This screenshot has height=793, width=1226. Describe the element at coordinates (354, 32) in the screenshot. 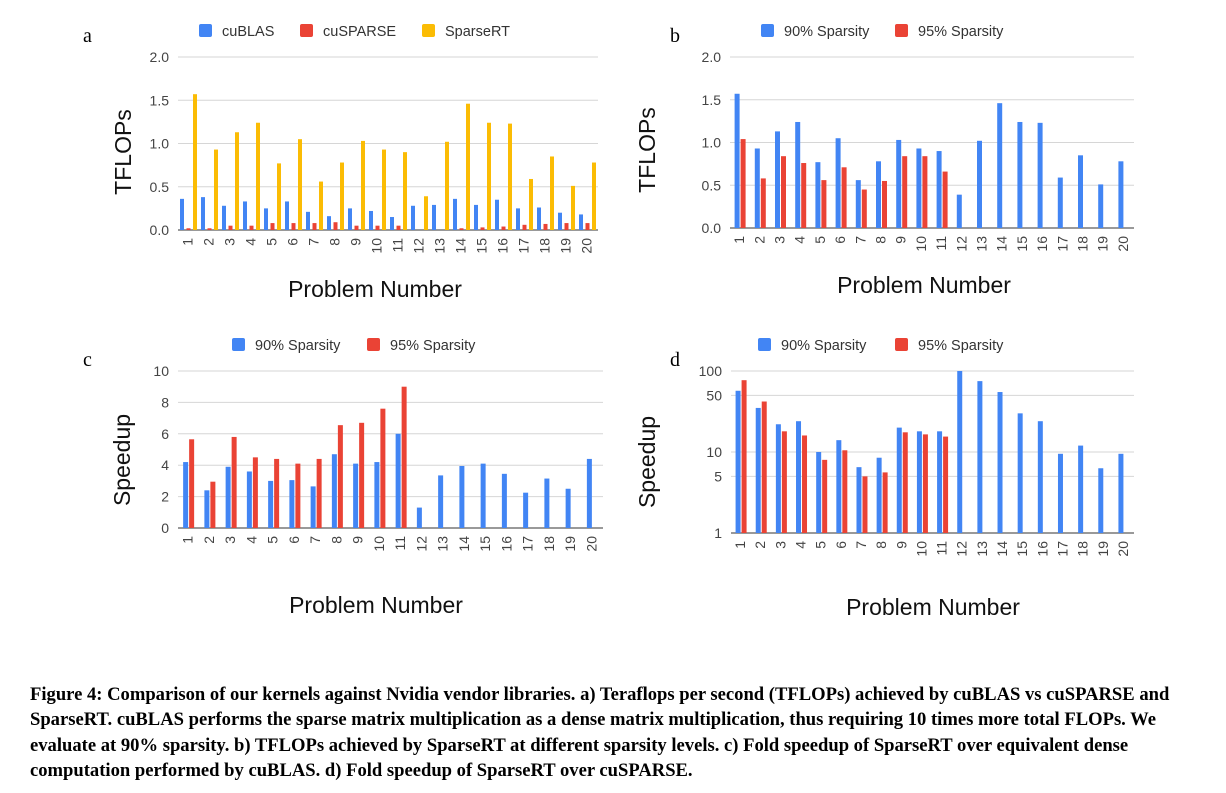

I see `panel-a-legend: cuBLAS cuSPARSE SparseRT` at that location.